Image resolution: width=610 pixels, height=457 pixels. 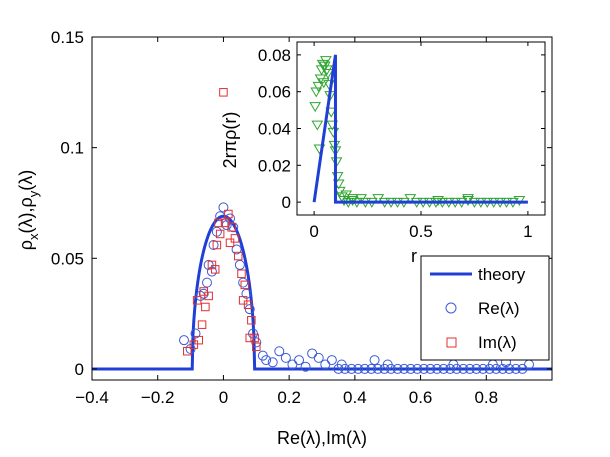 I want to click on main-x-axis-label: Re(λ),Im(λ), so click(x=322, y=438).